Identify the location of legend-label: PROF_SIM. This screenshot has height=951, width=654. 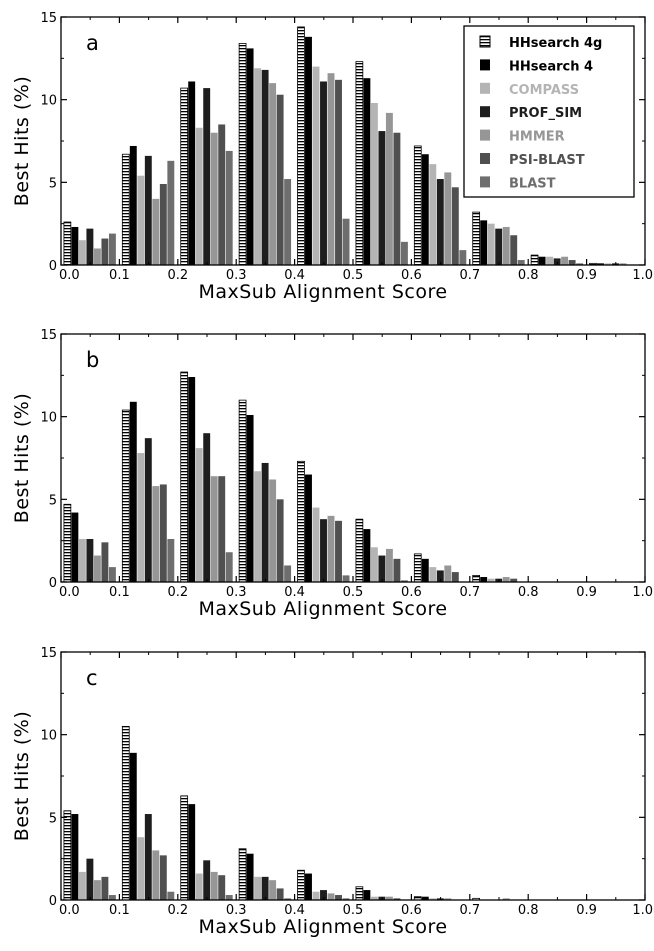
(545, 113).